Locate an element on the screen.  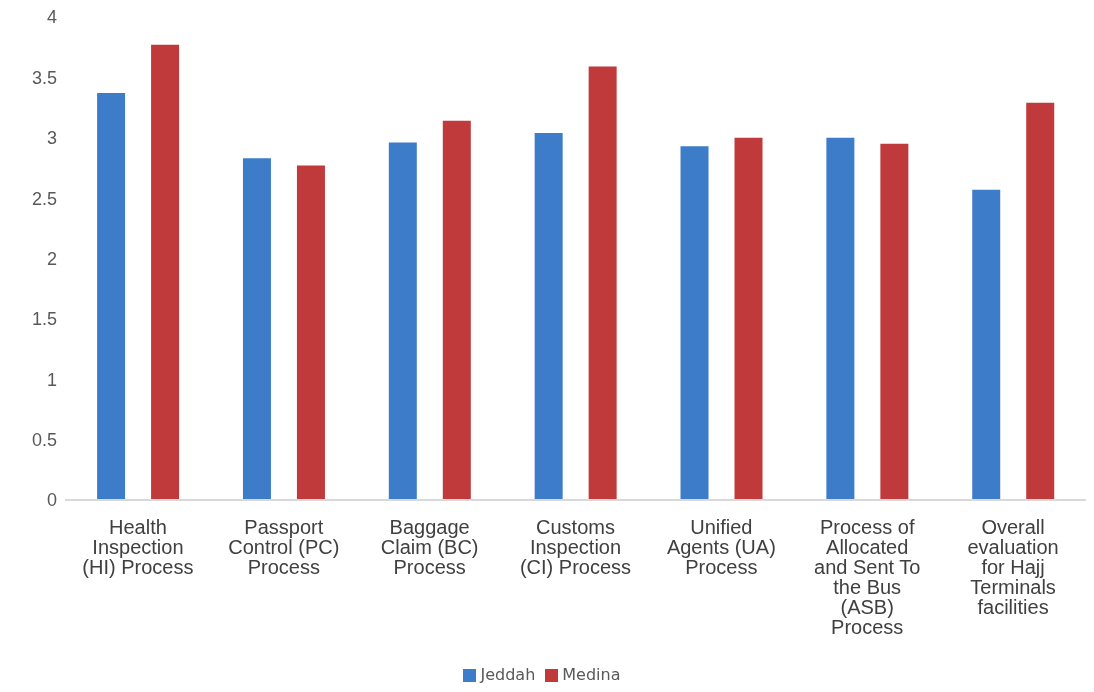
x-tick-label: Baggage Claim (BC) Process is located at coordinates (429, 547).